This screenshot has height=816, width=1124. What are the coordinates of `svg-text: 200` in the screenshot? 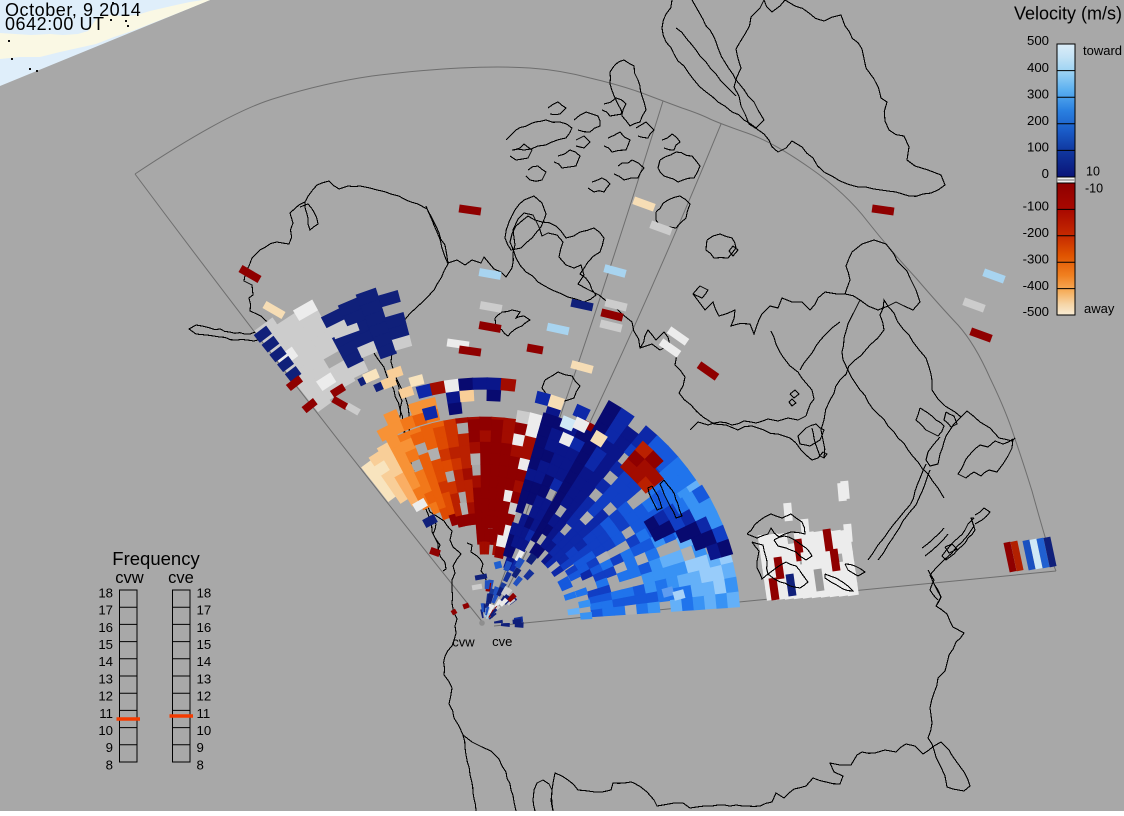 It's located at (1038, 120).